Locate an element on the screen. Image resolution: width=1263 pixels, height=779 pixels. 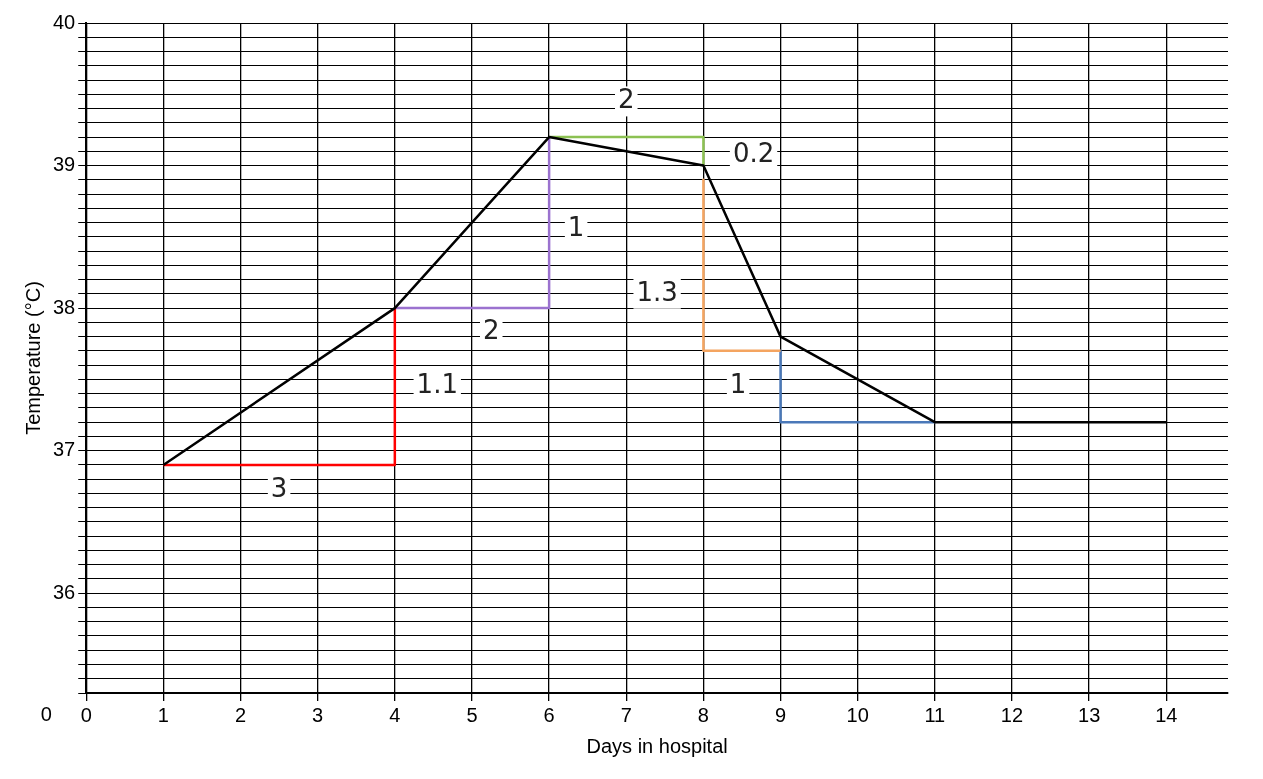
annotation: 1.1 is located at coordinates (437, 384).